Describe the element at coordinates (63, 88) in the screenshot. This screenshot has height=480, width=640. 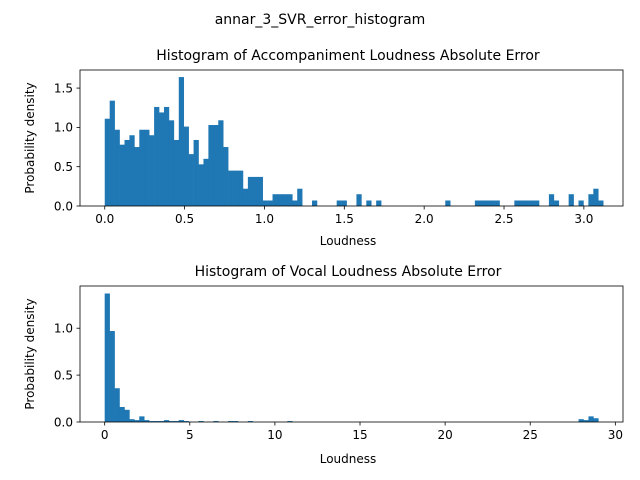
I see `accompaniment-y-tick-label-3: 1.5` at that location.